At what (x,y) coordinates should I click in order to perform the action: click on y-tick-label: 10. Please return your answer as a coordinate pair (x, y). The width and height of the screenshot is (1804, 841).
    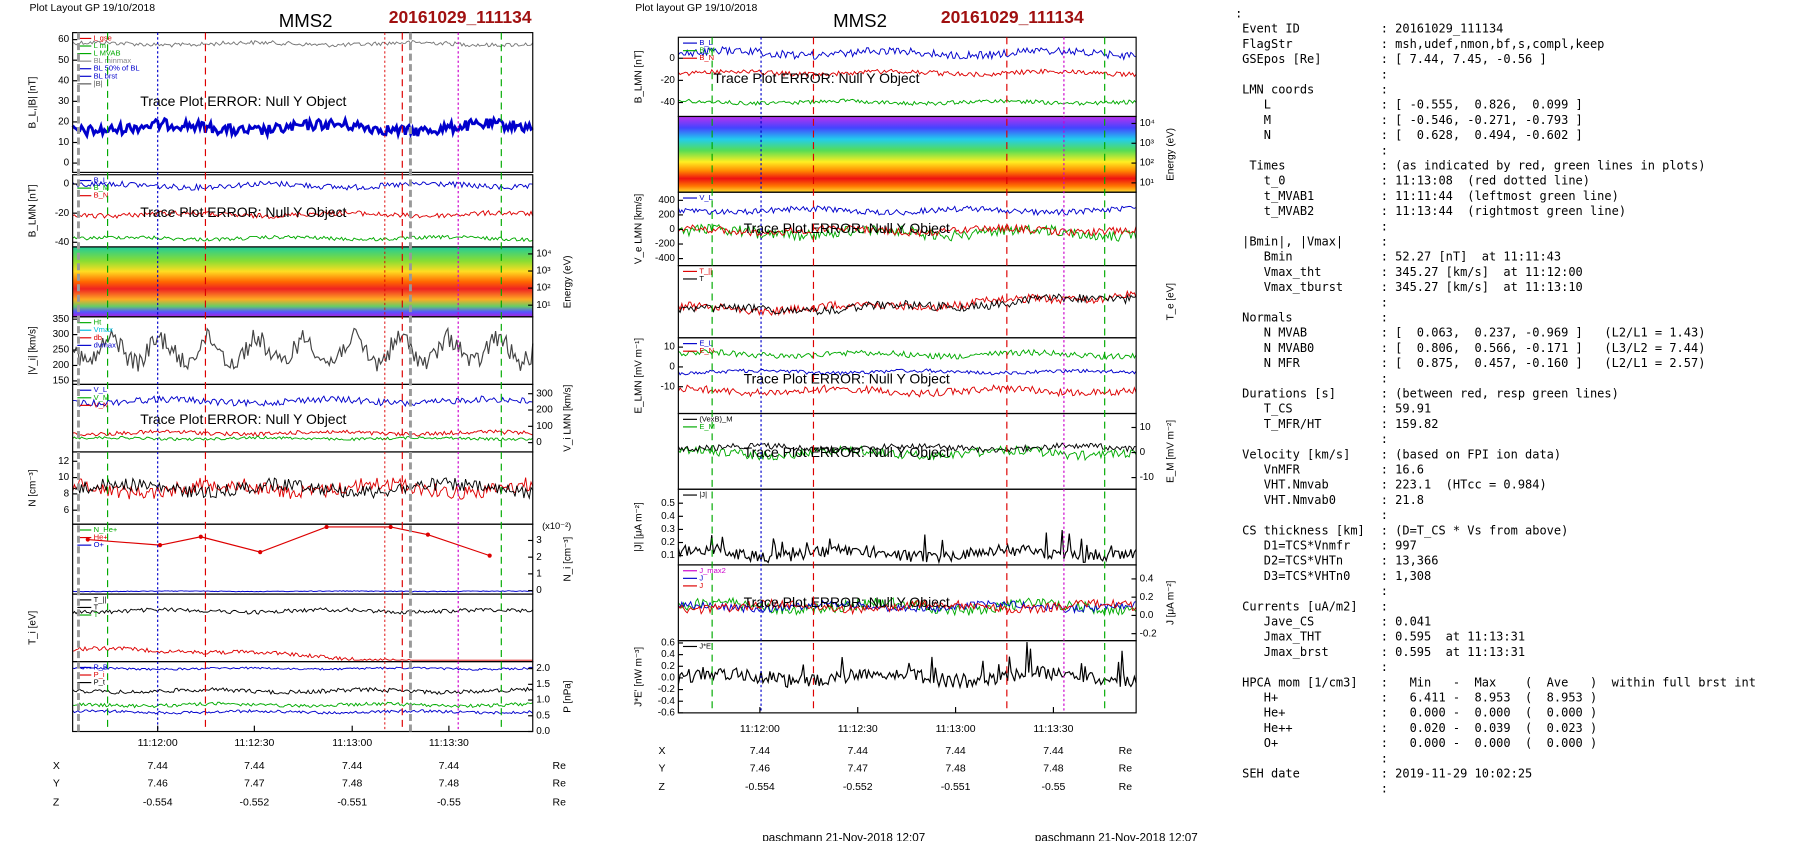
    Looking at the image, I should click on (1146, 427).